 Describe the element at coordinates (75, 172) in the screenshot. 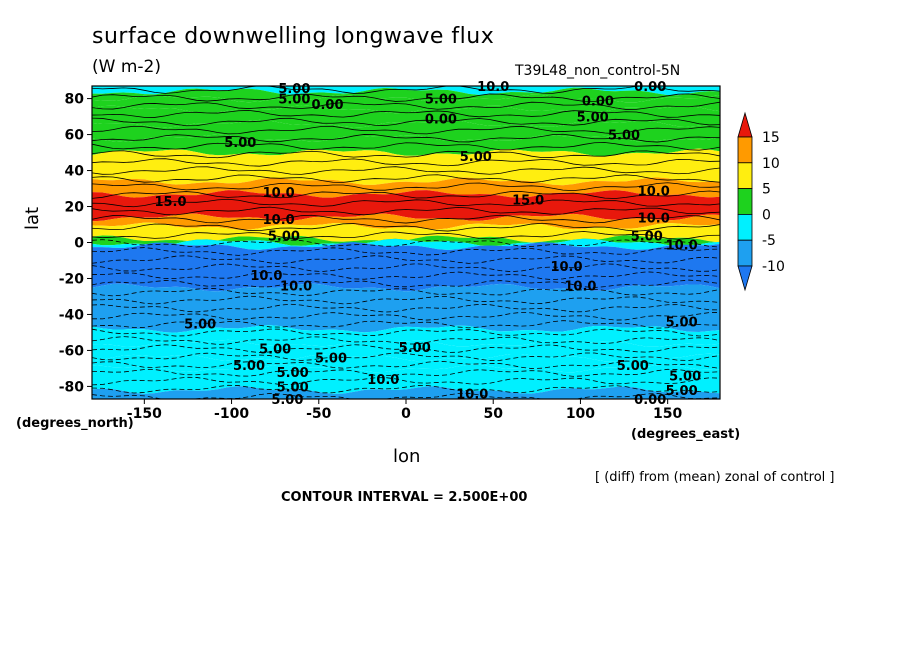

I see `y-tick-label: 40` at that location.